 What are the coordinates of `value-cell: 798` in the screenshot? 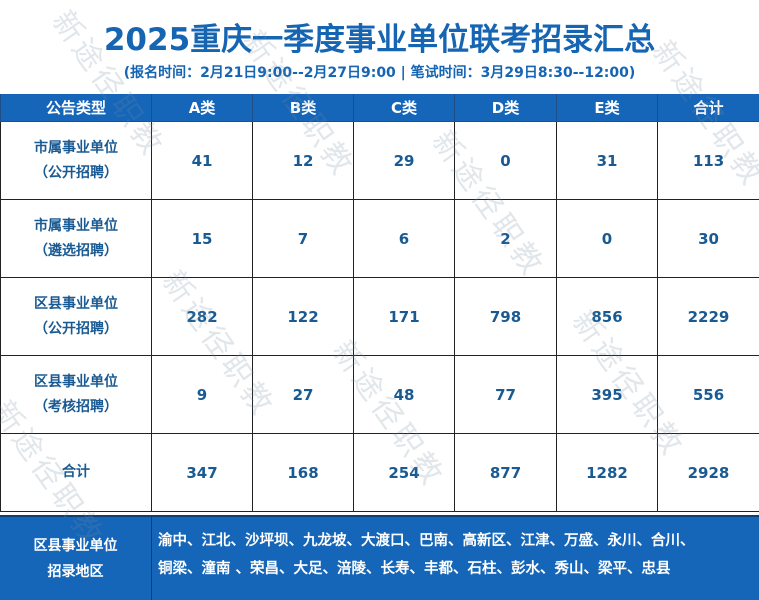 It's located at (505, 316).